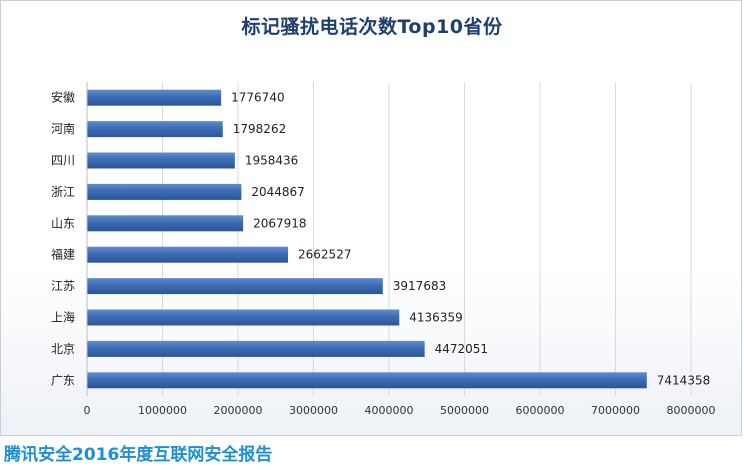 The height and width of the screenshot is (470, 744). What do you see at coordinates (63, 254) in the screenshot?
I see `y-category-label: 福建` at bounding box center [63, 254].